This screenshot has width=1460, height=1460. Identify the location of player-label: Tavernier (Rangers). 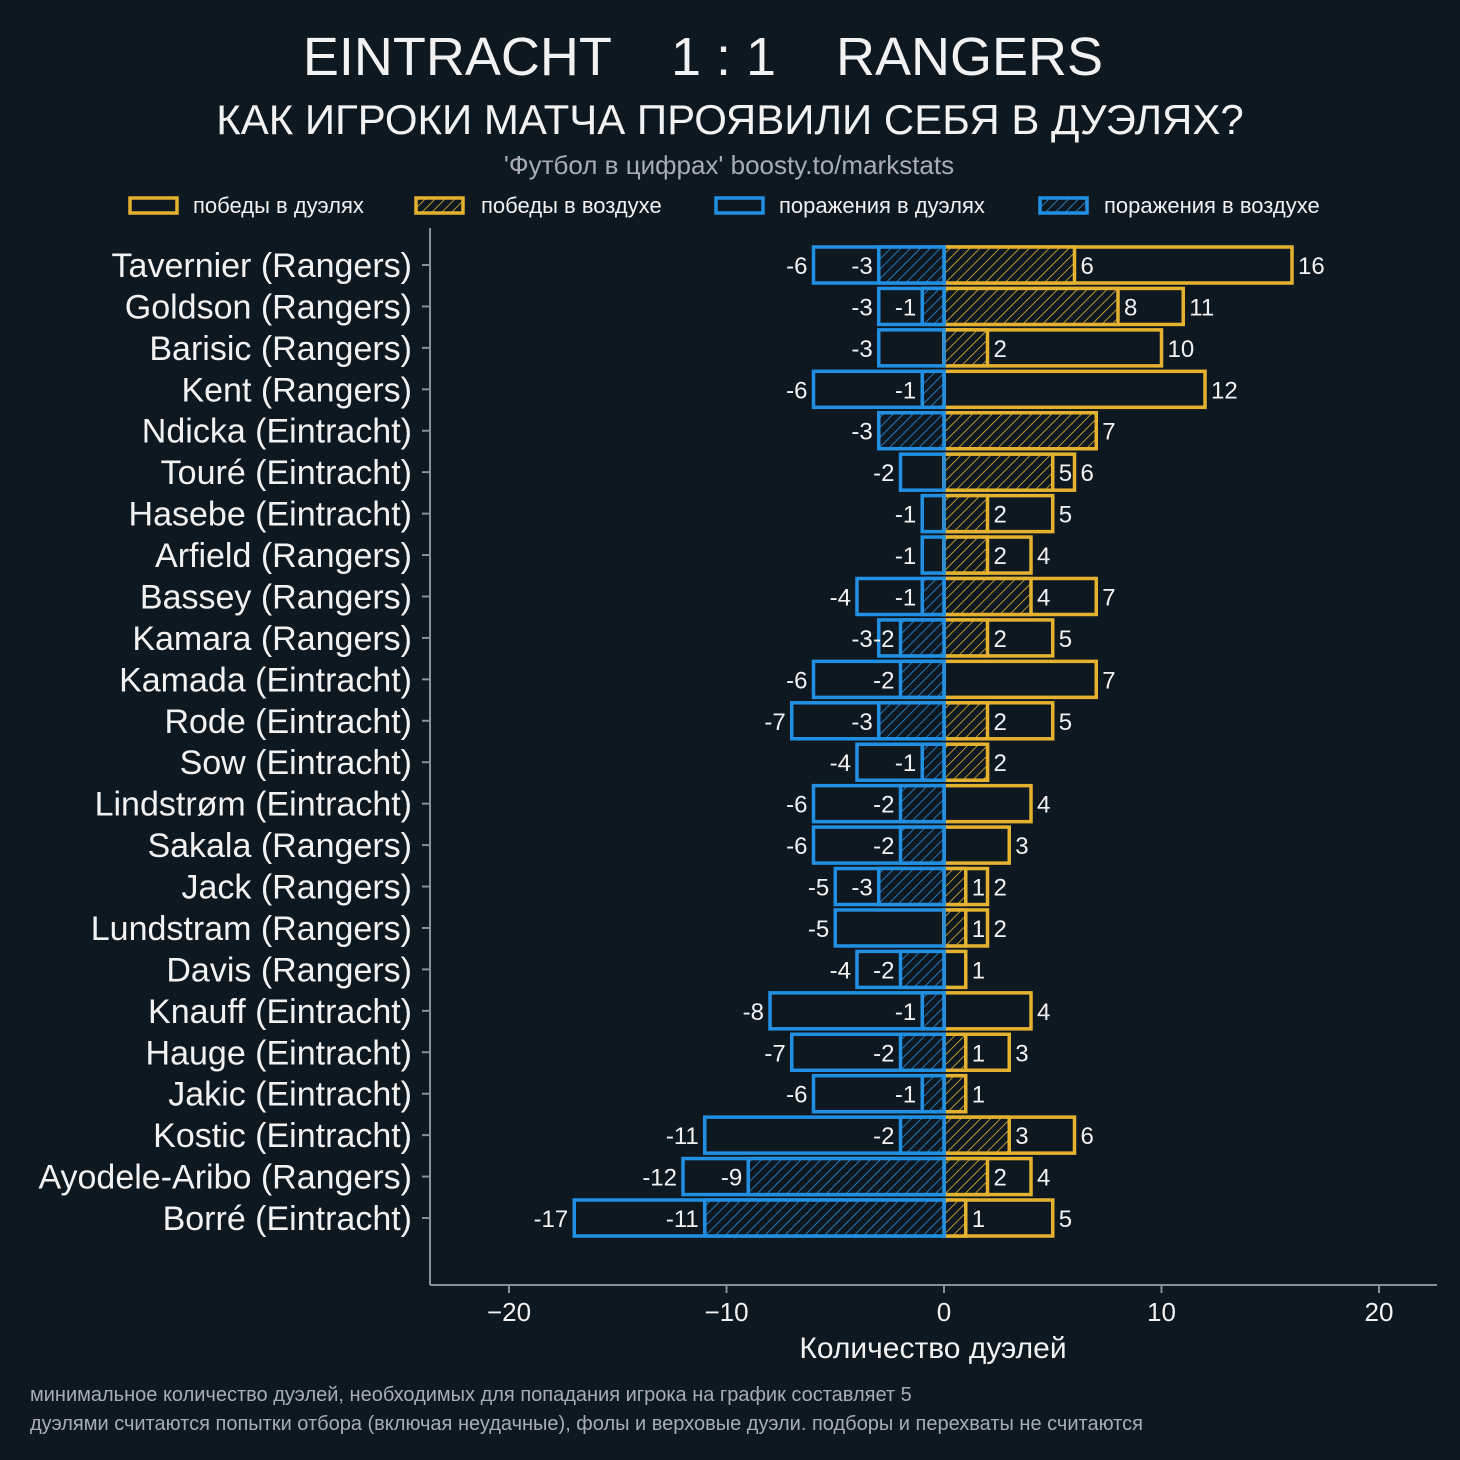
(262, 266).